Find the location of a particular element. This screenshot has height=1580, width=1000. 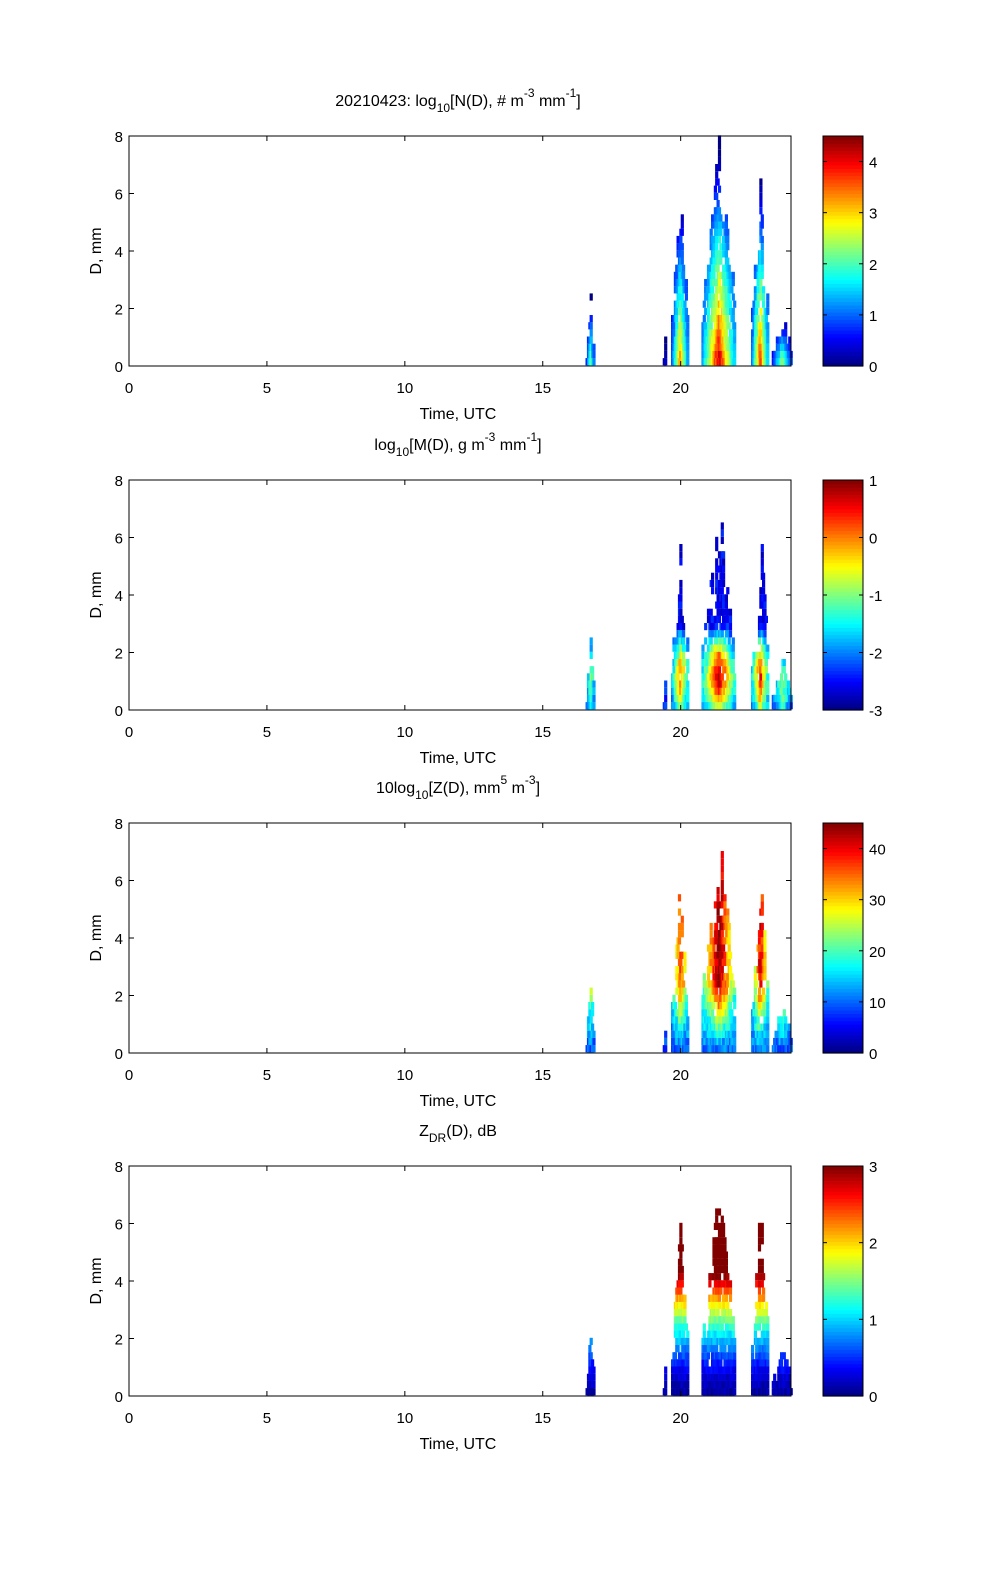

title-part: -3 is located at coordinates (490, 437).